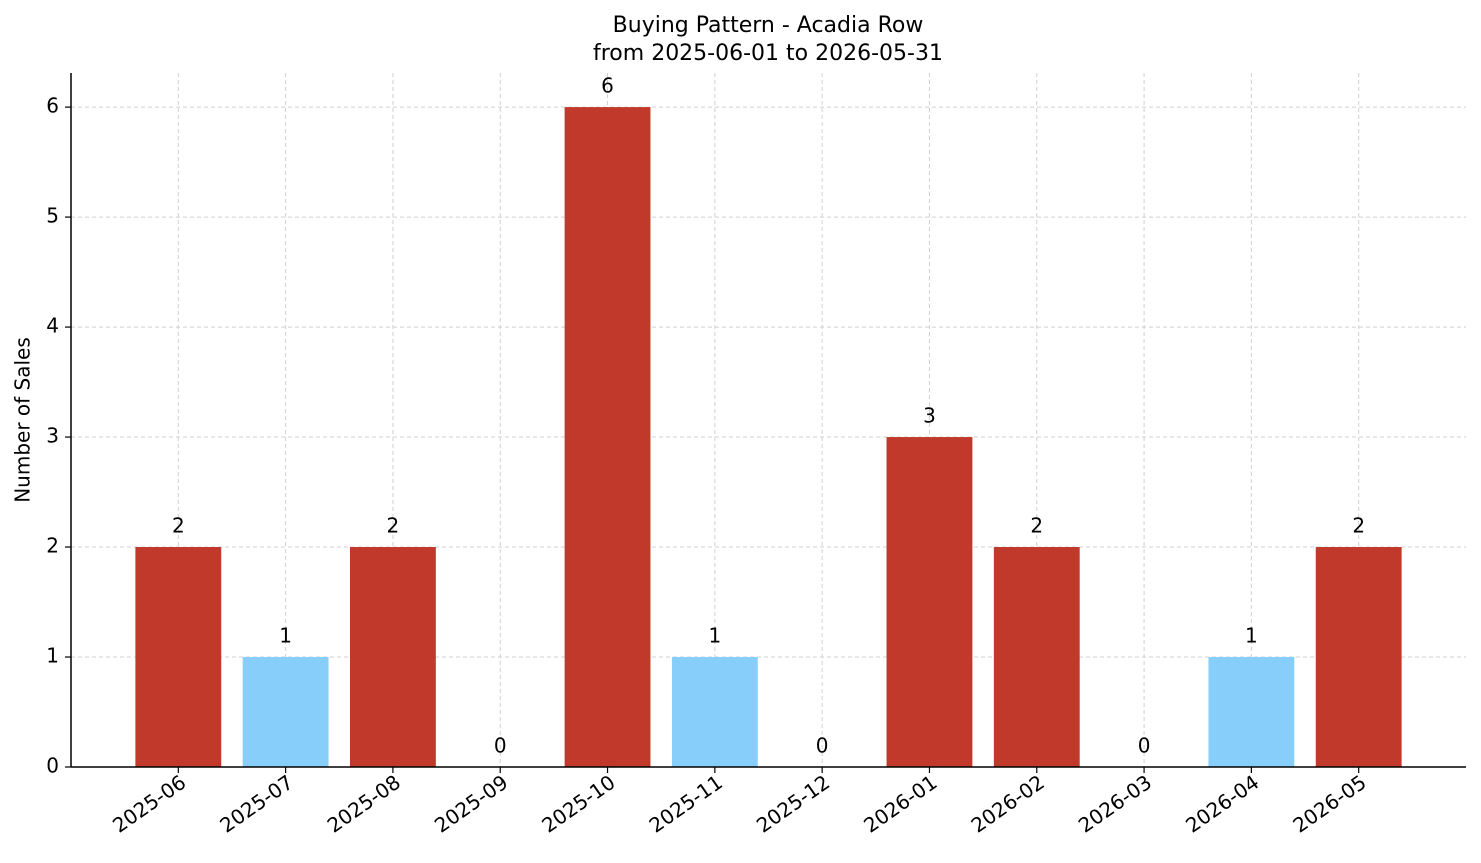 The height and width of the screenshot is (863, 1481). I want to click on x-tick-label: 2025-07, so click(256, 804).